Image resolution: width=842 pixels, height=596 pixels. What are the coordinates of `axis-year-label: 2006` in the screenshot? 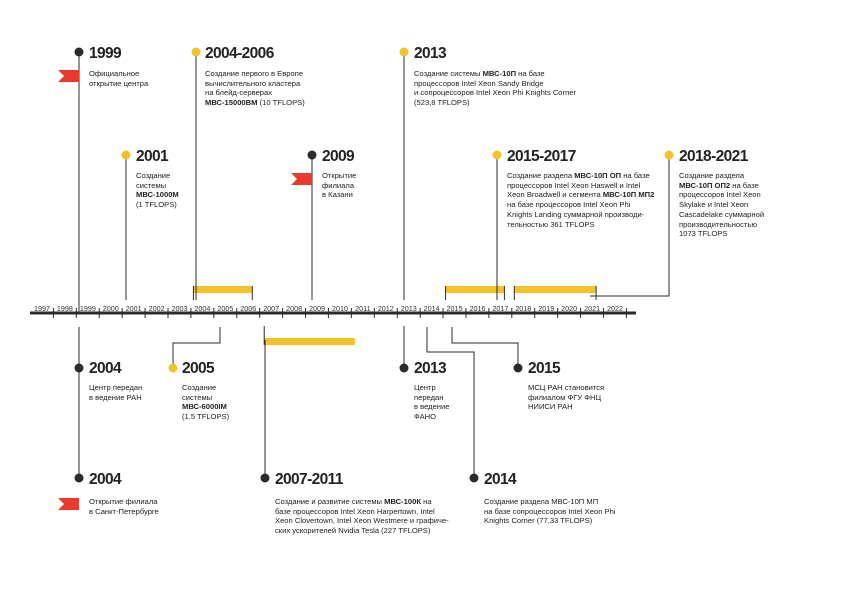 It's located at (248, 308).